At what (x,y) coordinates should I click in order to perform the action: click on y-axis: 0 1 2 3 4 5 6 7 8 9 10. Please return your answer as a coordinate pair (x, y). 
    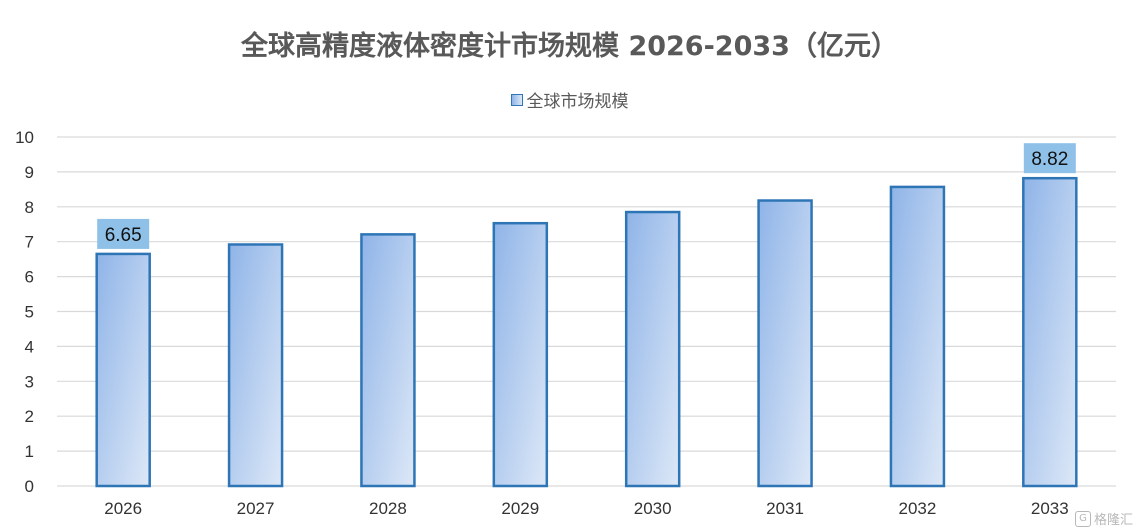
    Looking at the image, I should click on (24, 312).